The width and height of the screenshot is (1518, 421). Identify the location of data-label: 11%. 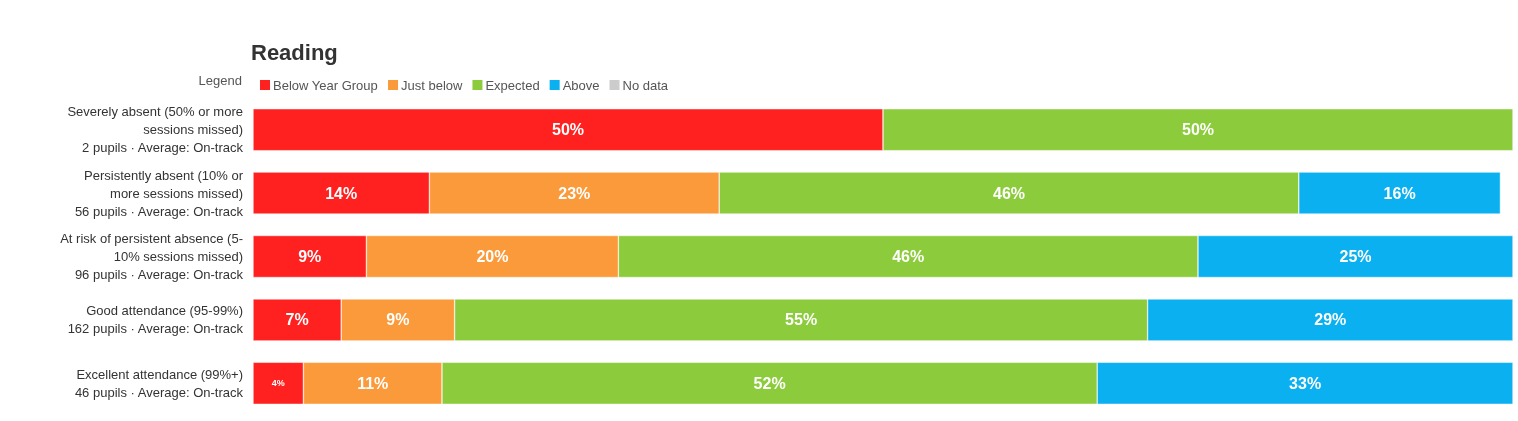
(373, 383).